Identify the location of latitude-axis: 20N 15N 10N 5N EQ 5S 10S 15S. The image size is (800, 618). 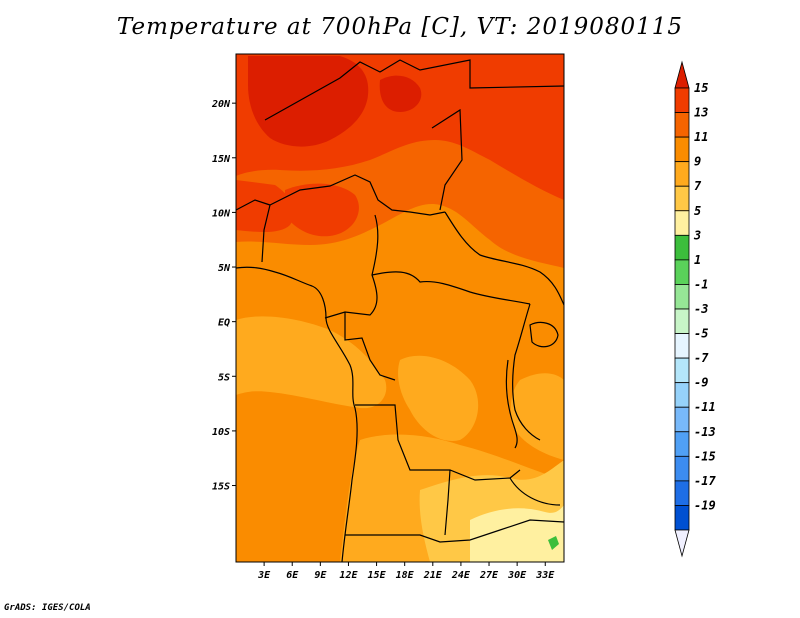
(223, 296).